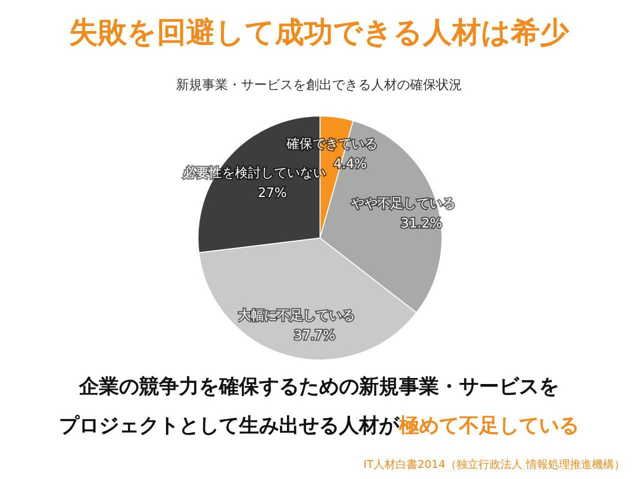 The width and height of the screenshot is (638, 479). What do you see at coordinates (494, 464) in the screenshot?
I see `text: IT人材白書2014（独立行政法人 情報処理推進機構）` at bounding box center [494, 464].